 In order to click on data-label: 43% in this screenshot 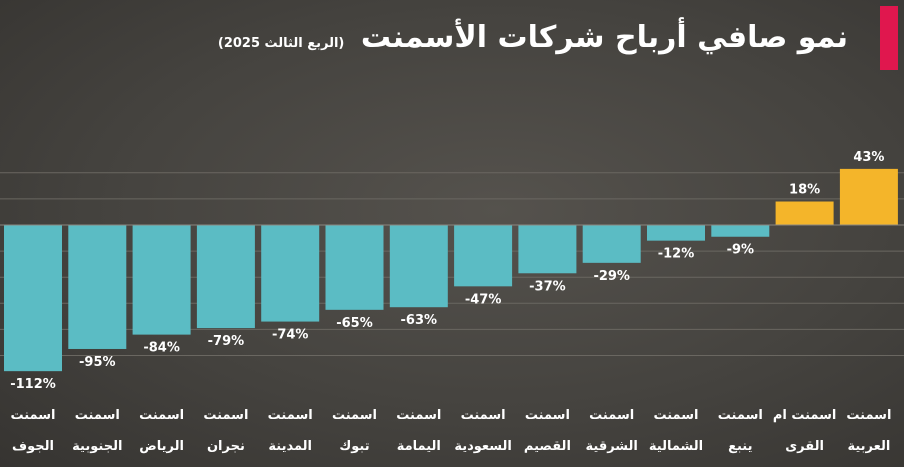, I will do `click(868, 157)`.